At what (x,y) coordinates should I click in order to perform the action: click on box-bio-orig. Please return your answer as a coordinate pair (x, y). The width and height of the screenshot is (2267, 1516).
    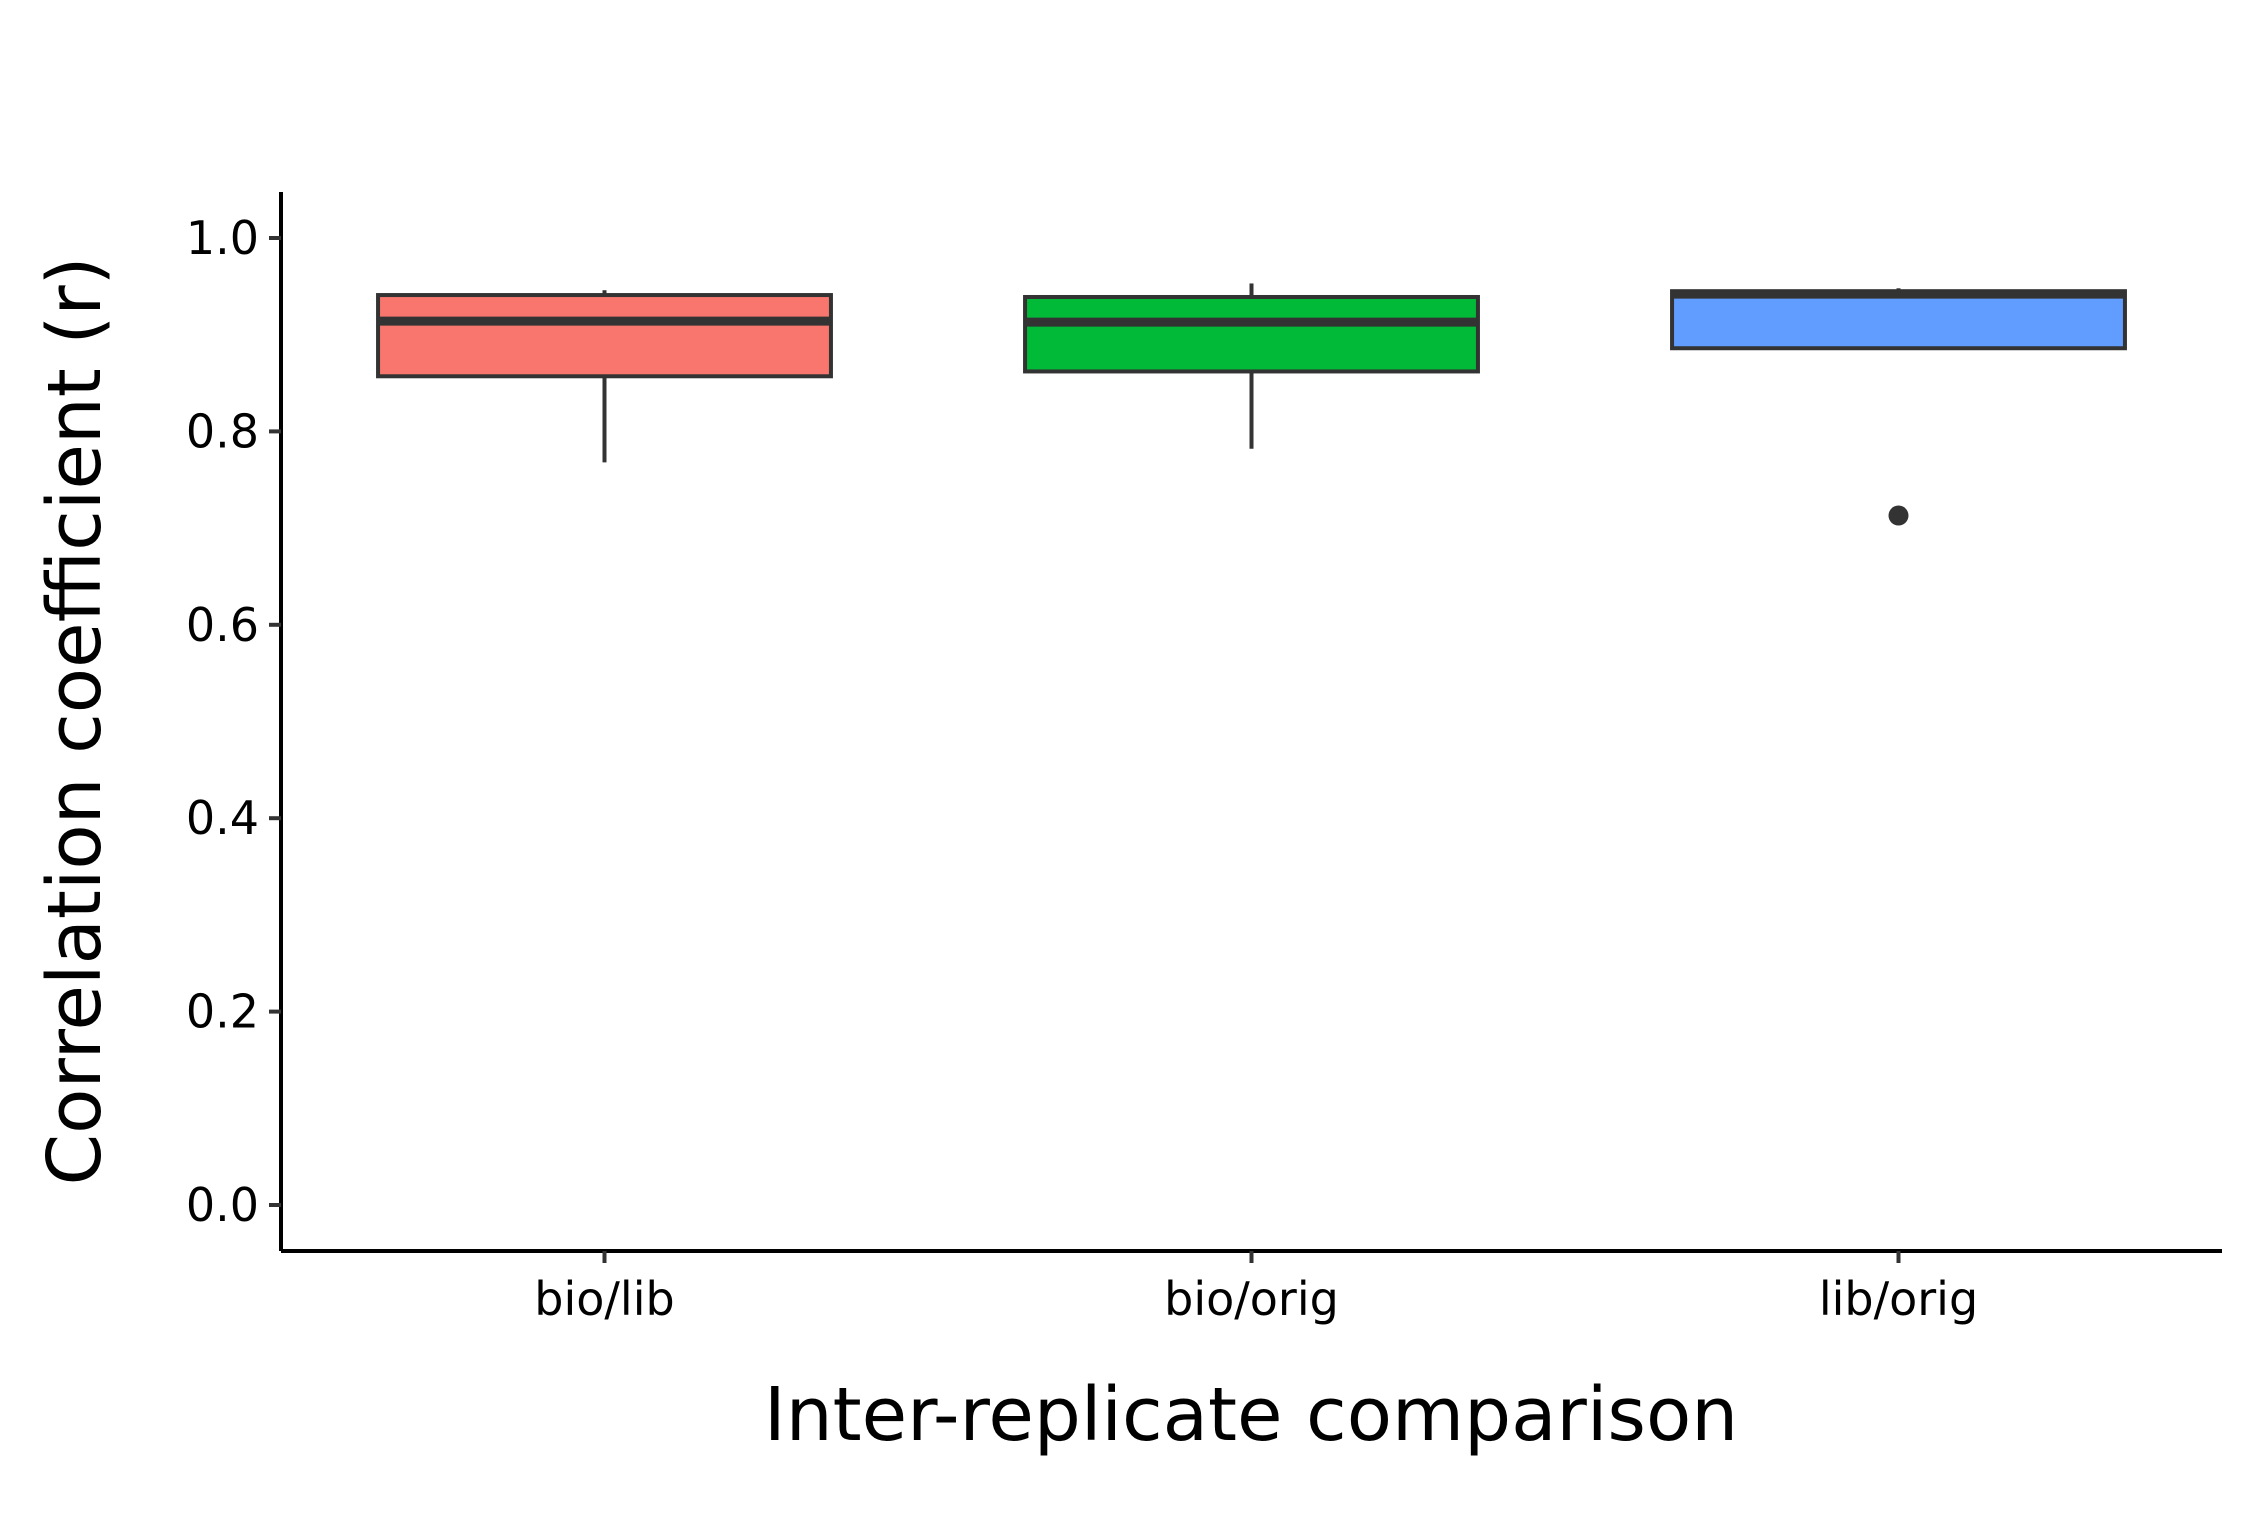
    Looking at the image, I should click on (1251, 366).